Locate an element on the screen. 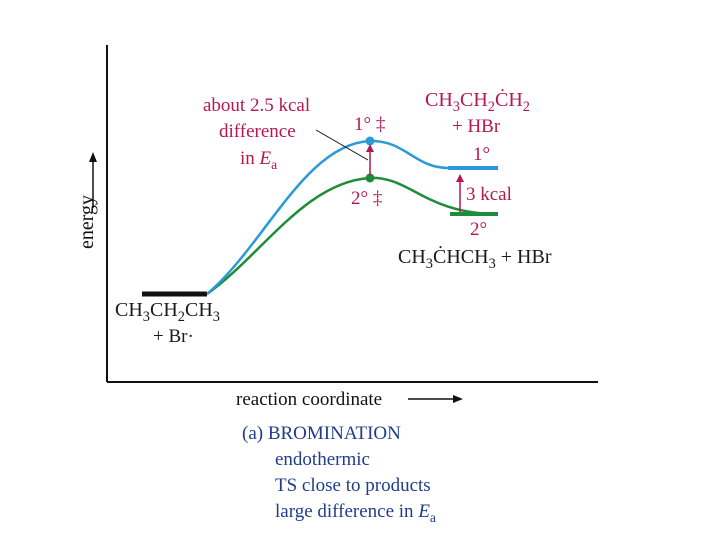  primary-product-label: 1° is located at coordinates (482, 154).